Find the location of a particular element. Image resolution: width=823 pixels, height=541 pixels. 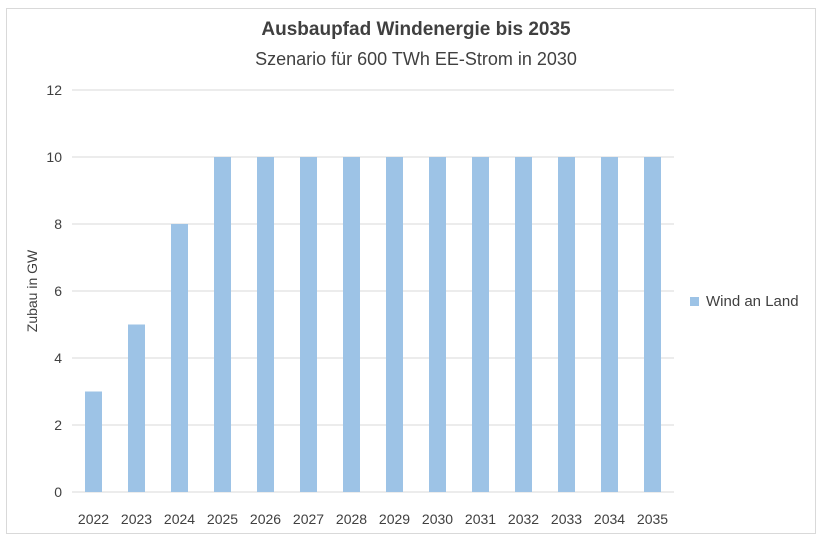

y-tick-label: 12 is located at coordinates (54, 90).